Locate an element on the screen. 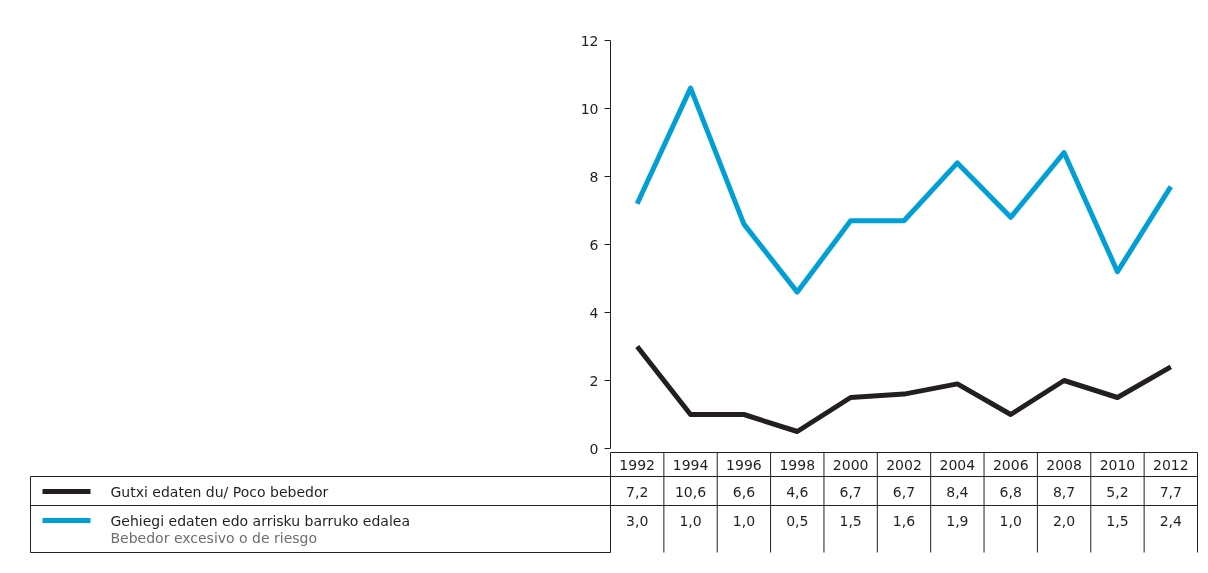 The width and height of the screenshot is (1208, 573). text: 4,6 is located at coordinates (797, 491).